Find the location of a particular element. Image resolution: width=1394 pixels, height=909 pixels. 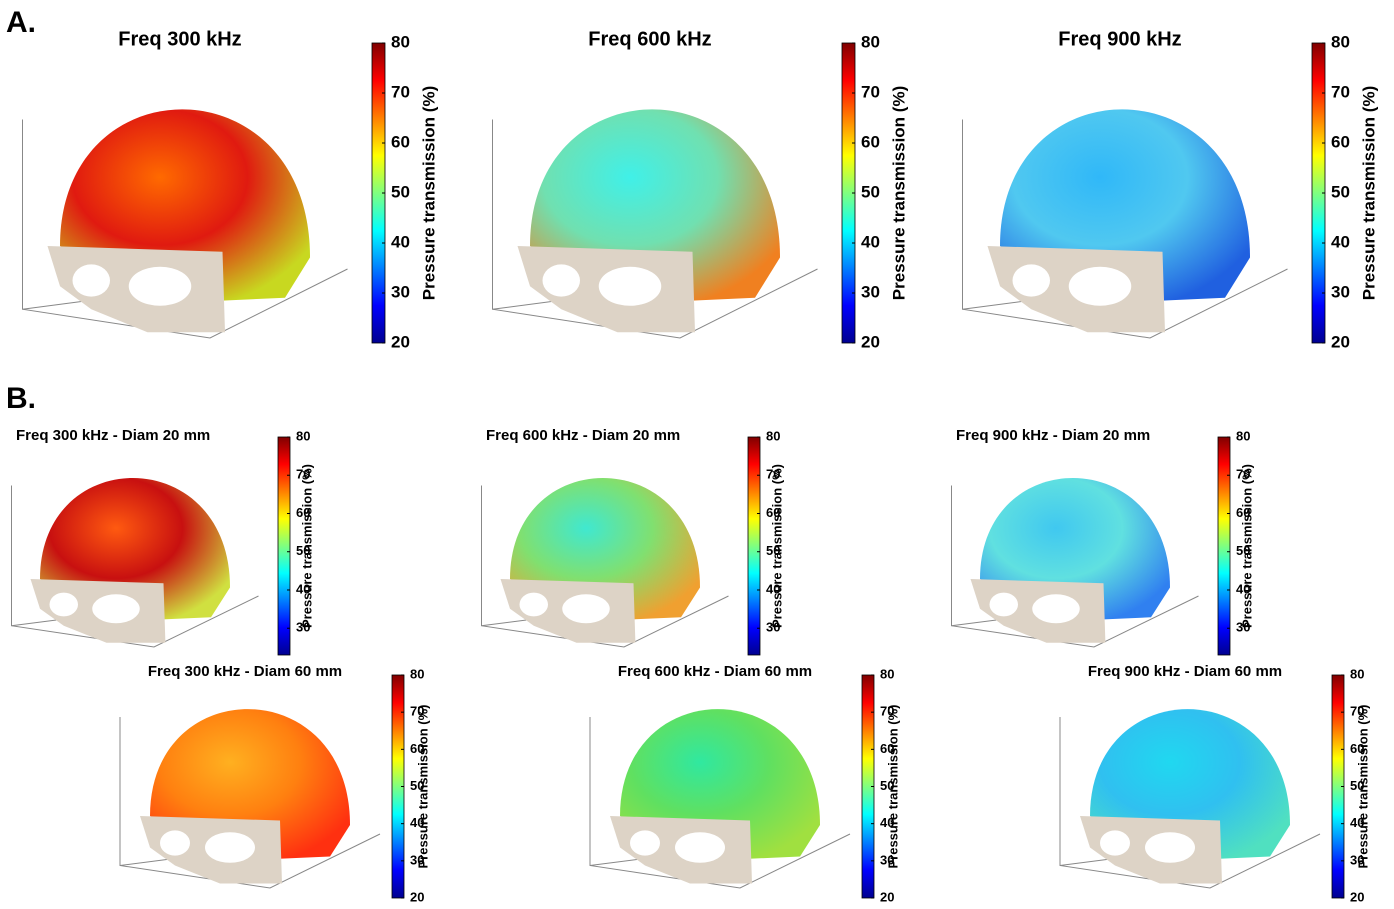

panel-title: Freq 300 kHz - Diam 20 mm is located at coordinates (113, 435).